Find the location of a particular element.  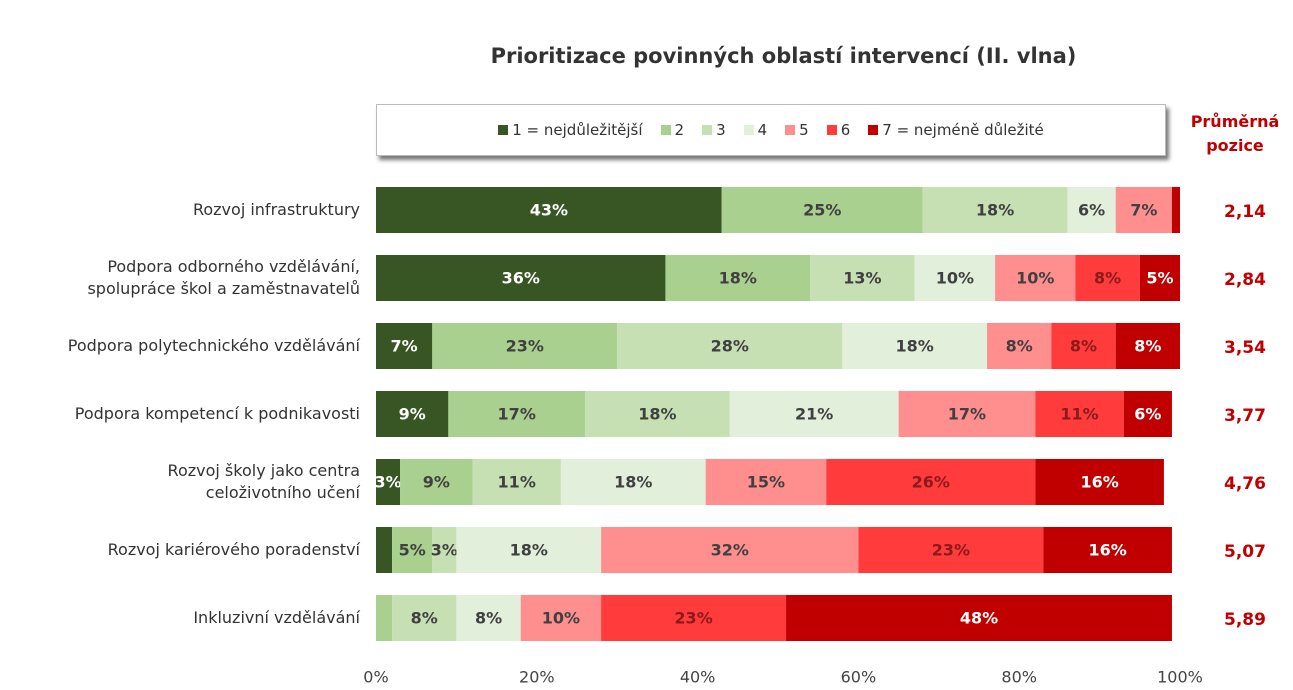

category-label: Inkluzivní vzdělávání is located at coordinates (276, 617).